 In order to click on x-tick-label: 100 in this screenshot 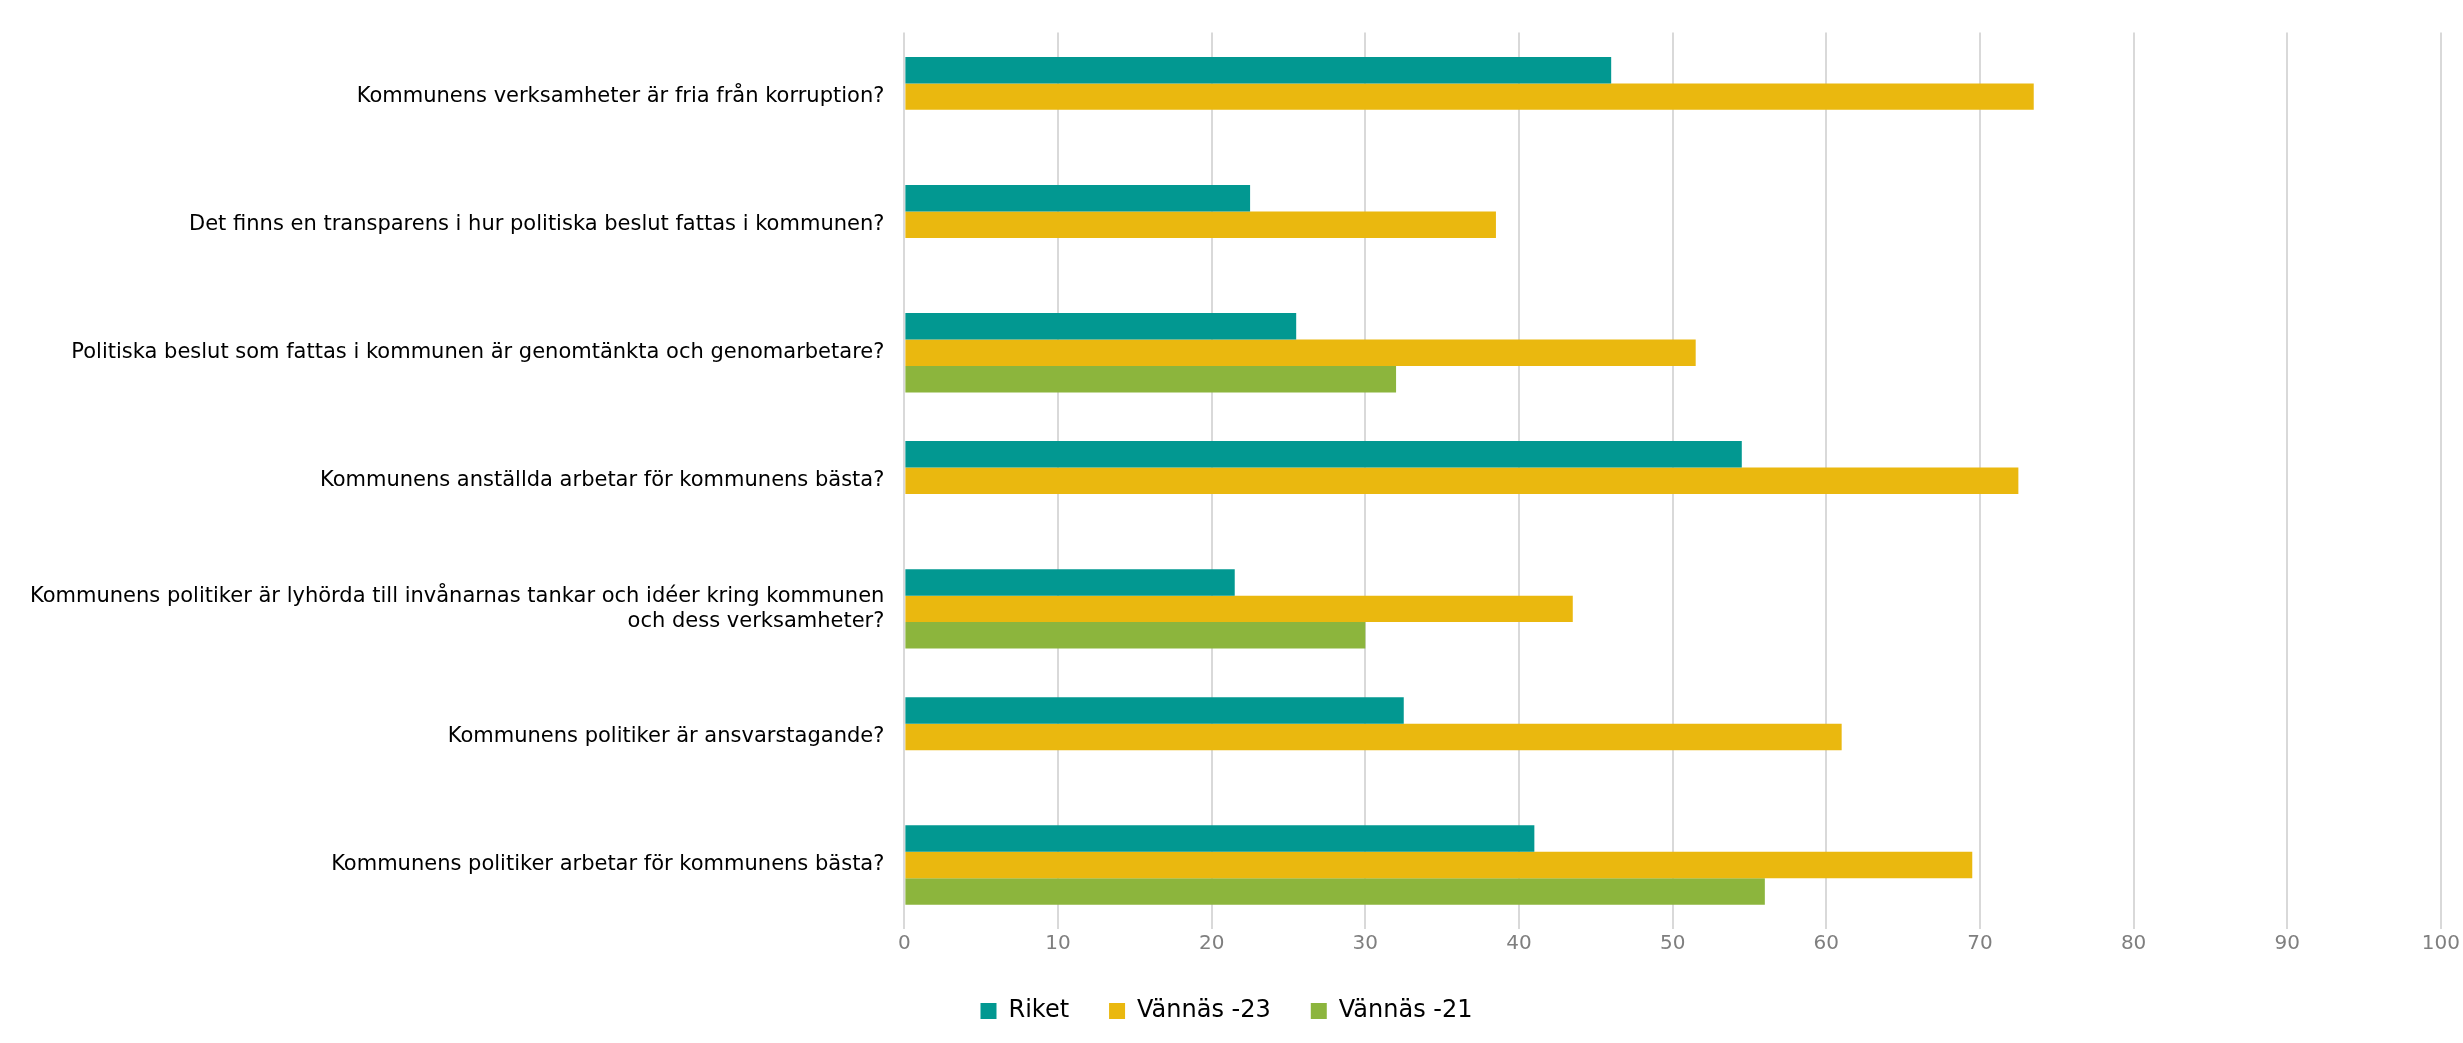, I will do `click(2441, 942)`.